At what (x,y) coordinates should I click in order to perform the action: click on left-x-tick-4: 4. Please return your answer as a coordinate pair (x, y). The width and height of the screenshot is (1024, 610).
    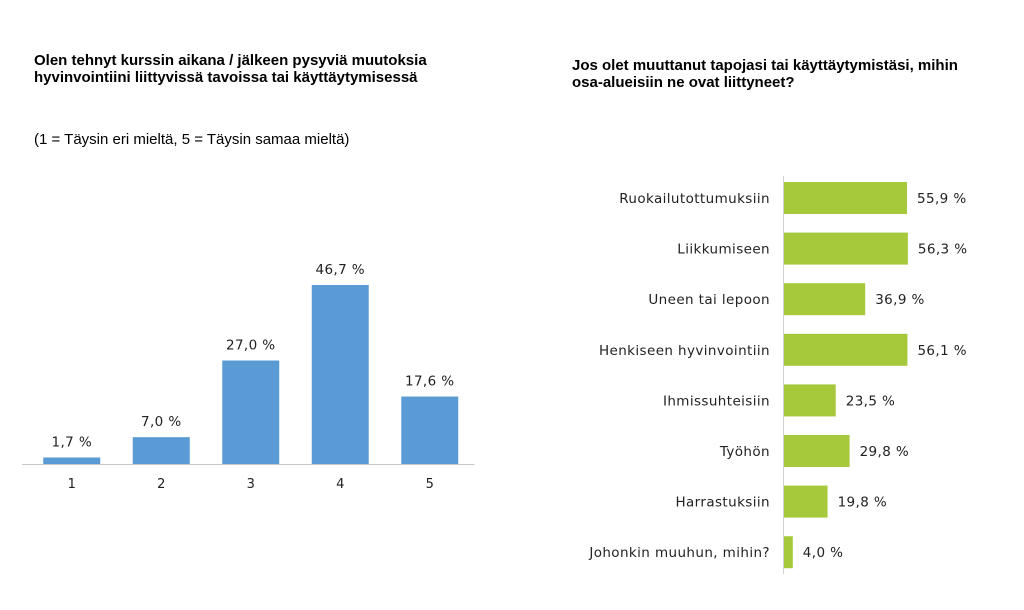
    Looking at the image, I should click on (340, 484).